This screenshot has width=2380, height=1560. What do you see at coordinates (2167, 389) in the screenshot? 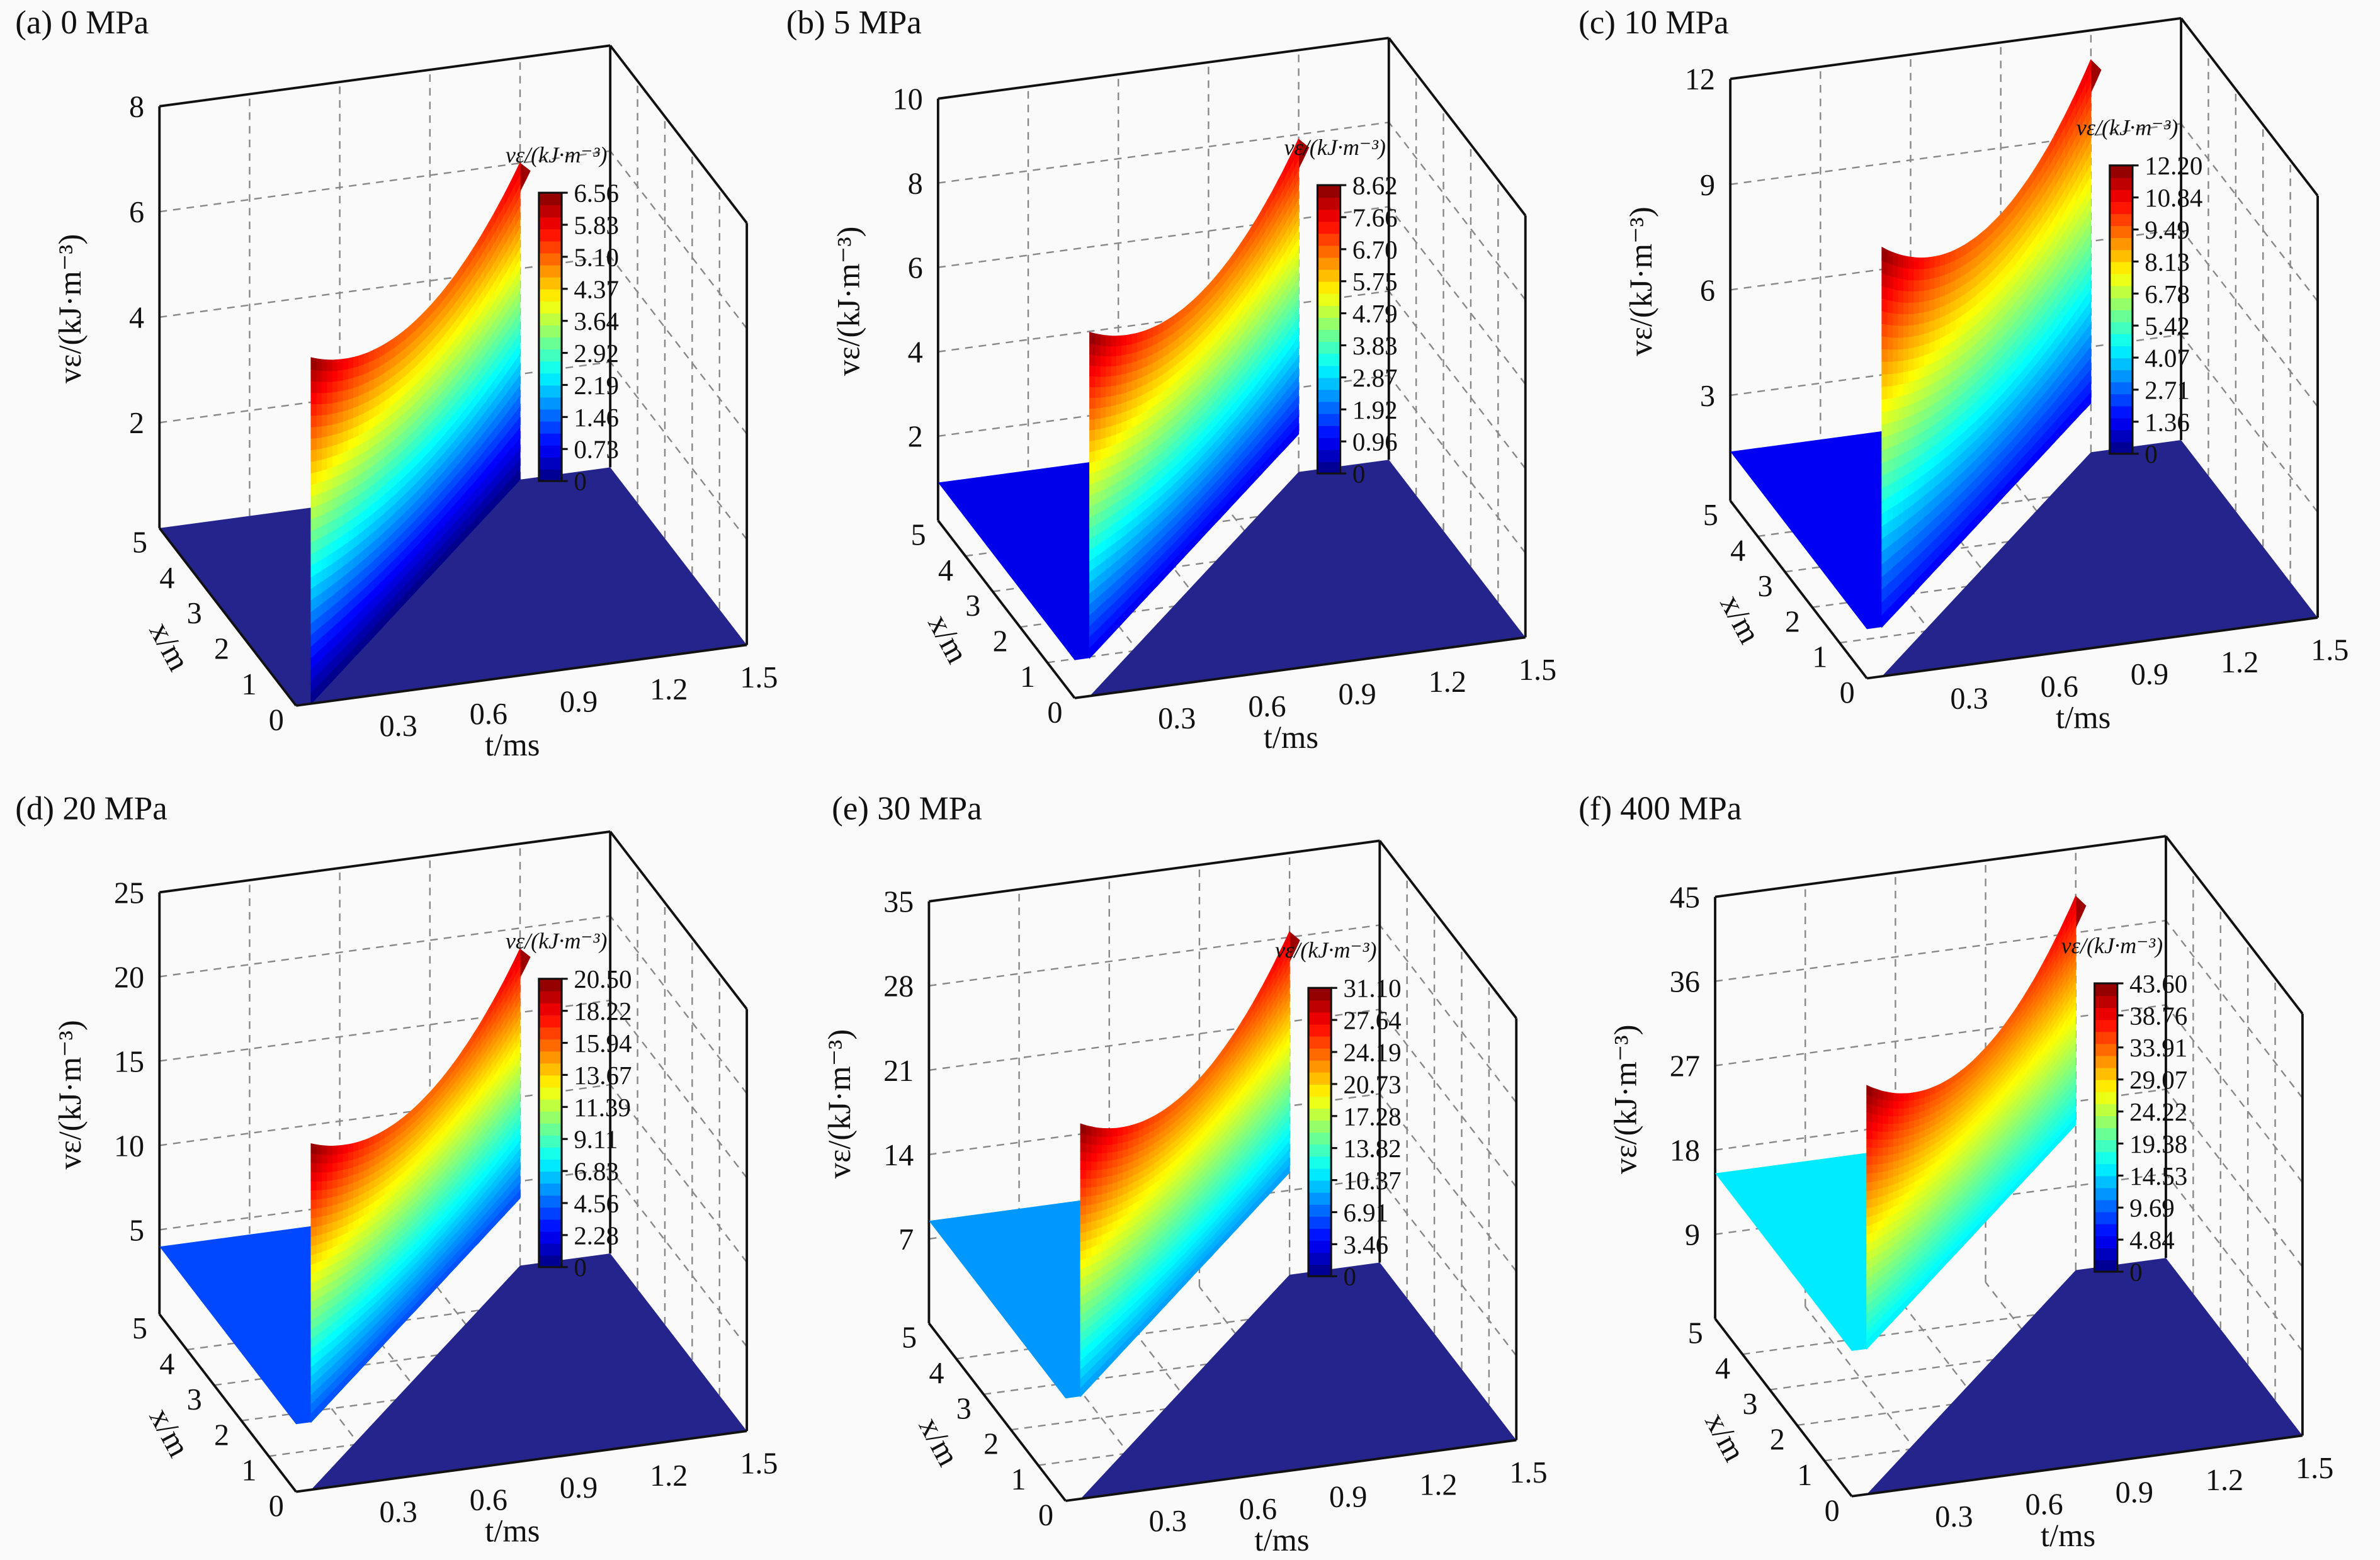
I see `colorbar-tick-label: 2.71` at bounding box center [2167, 389].